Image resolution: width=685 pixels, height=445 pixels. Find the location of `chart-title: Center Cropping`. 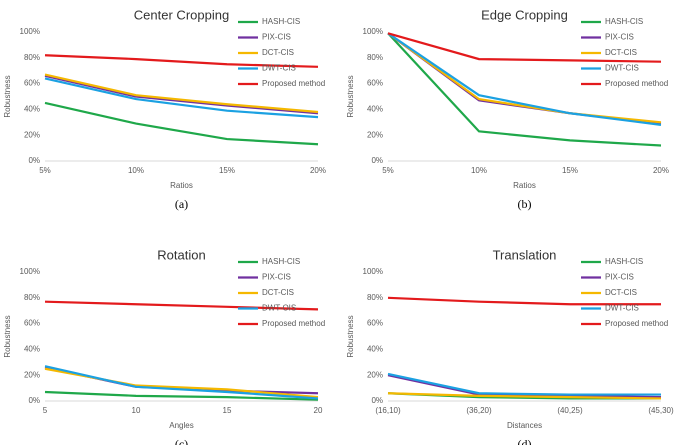

chart-title: Center Cropping is located at coordinates (181, 14).